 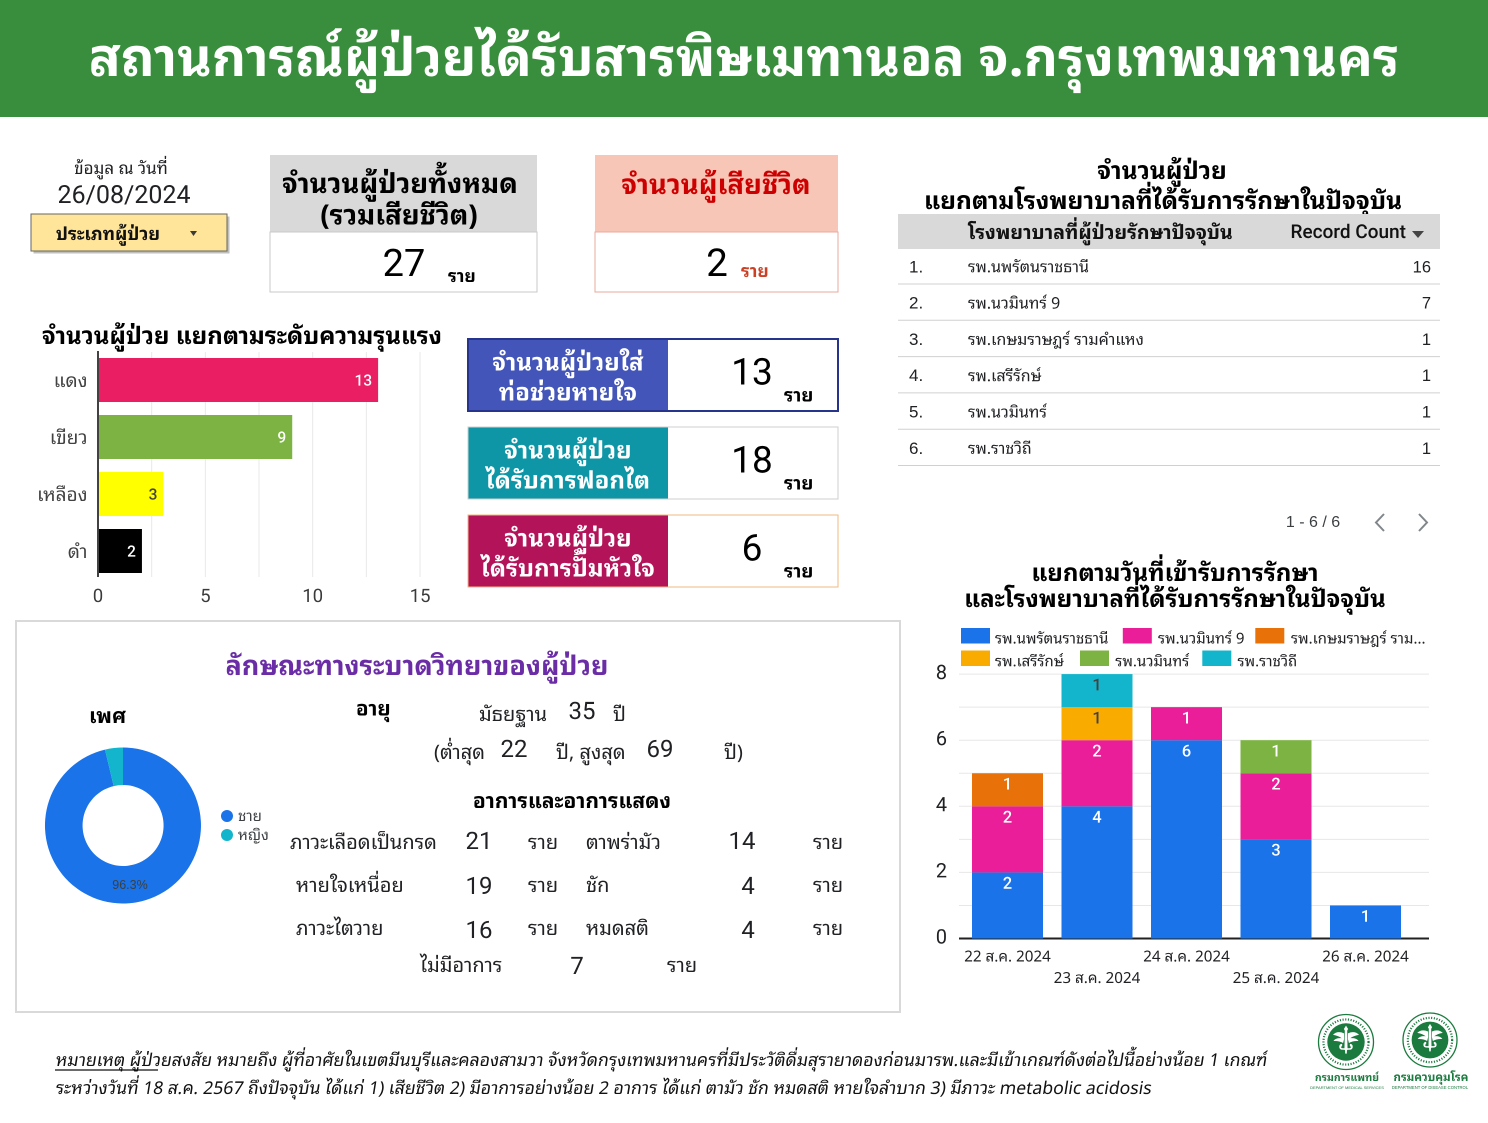 What do you see at coordinates (1347, 1087) in the screenshot?
I see `svg-text: DEPARTMENT OF MEDICAL SERVICES` at bounding box center [1347, 1087].